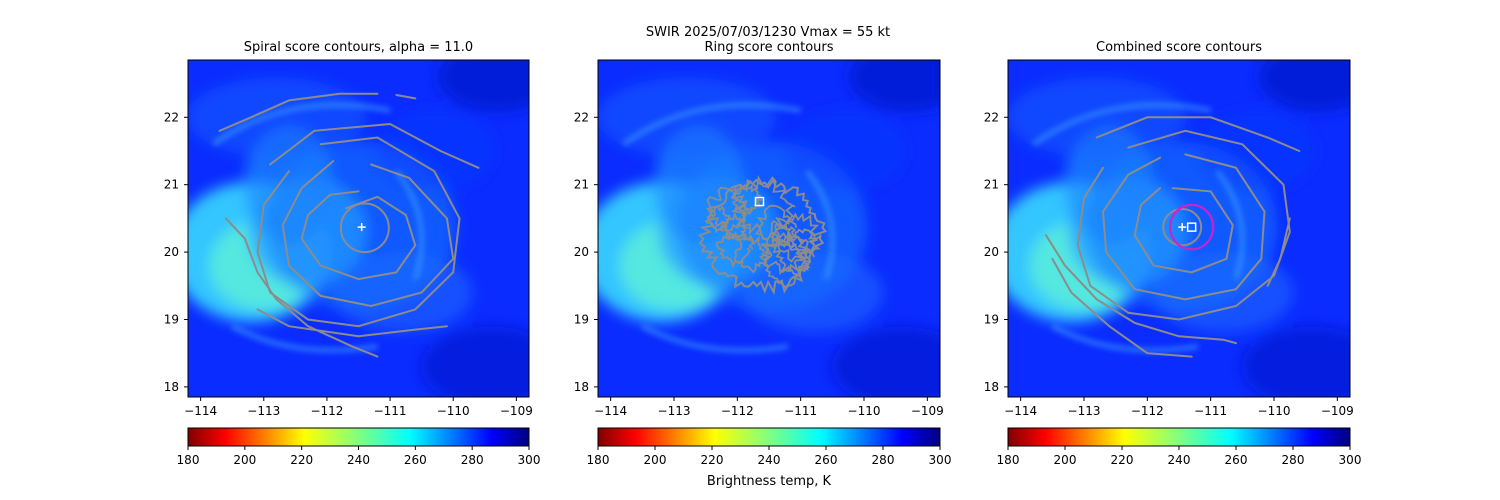  I want to click on panel-title: Ring score contours, so click(768, 47).